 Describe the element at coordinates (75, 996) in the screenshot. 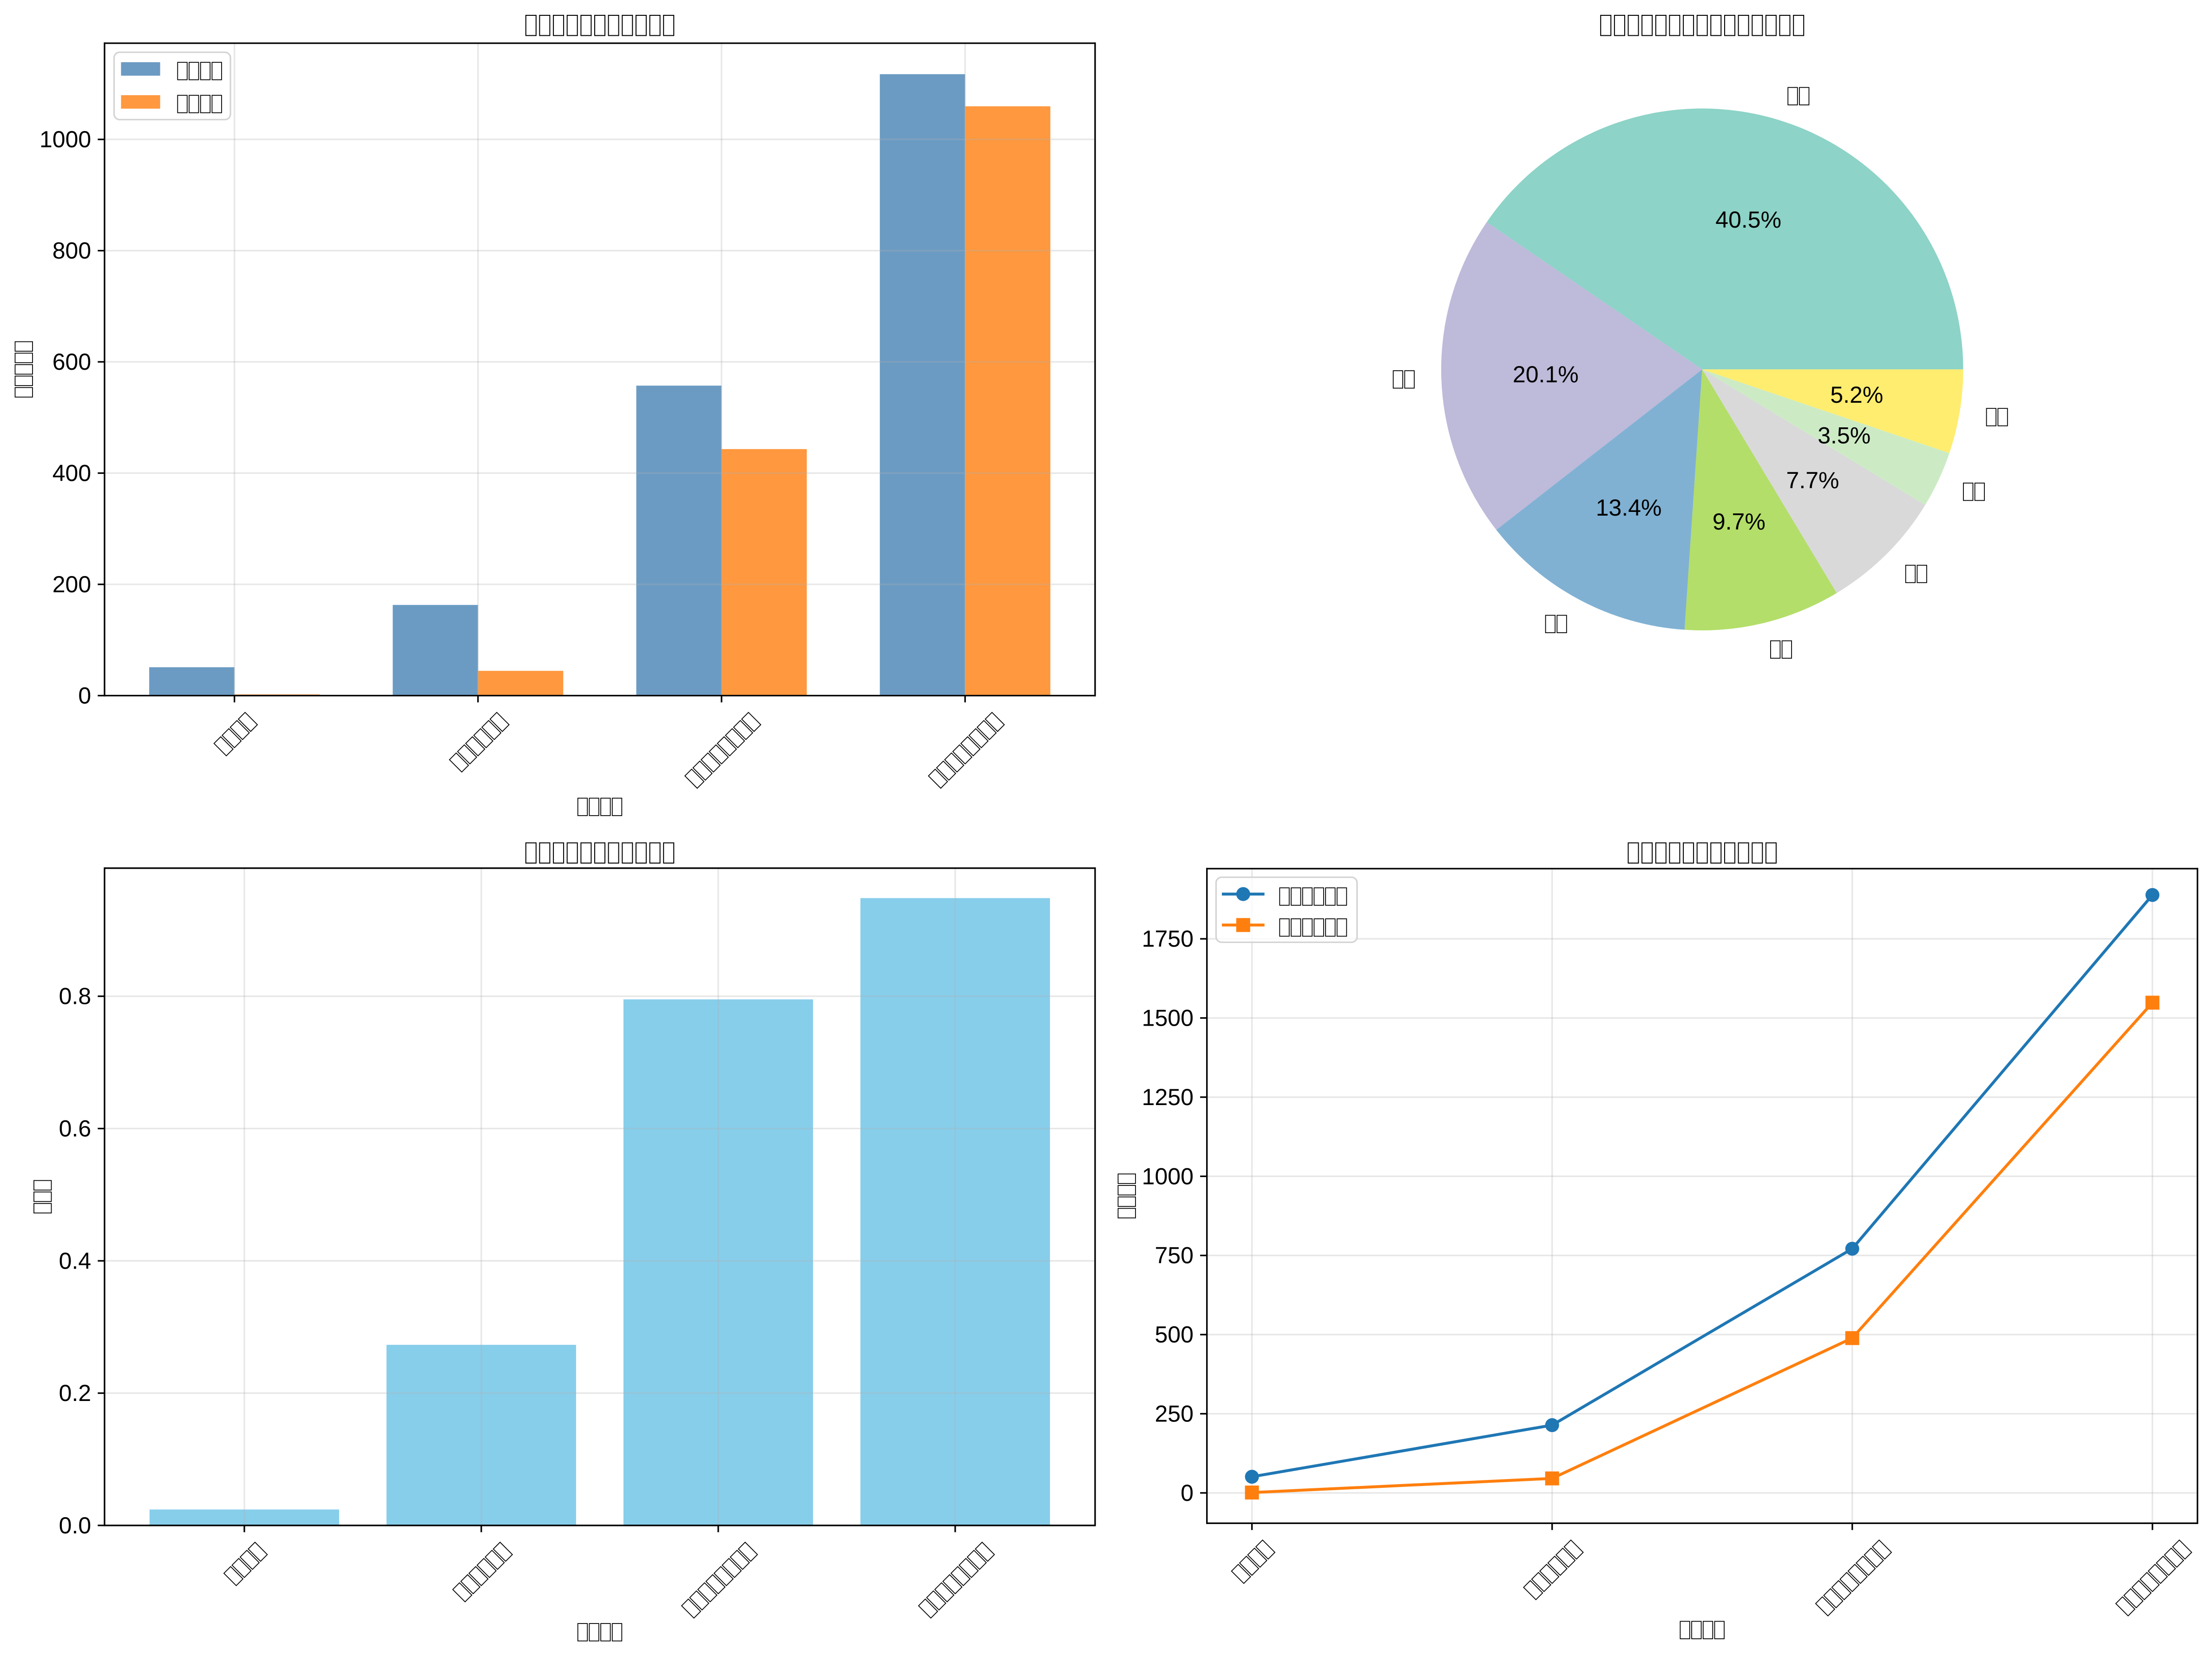

I see `svg-text: 0.8` at that location.